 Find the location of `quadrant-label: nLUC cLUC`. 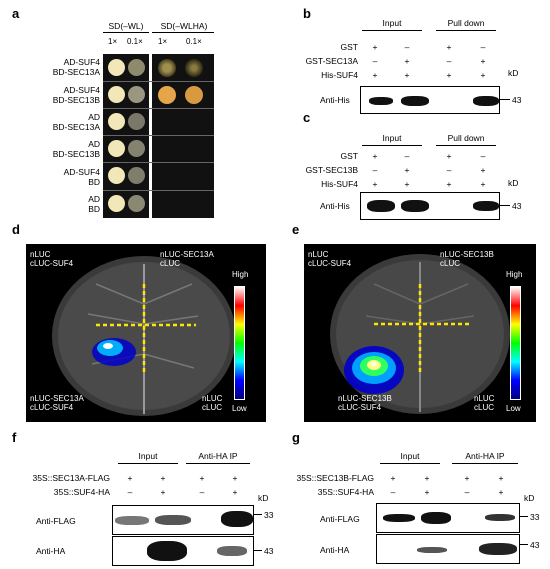

quadrant-label: nLUC cLUC is located at coordinates (212, 403).